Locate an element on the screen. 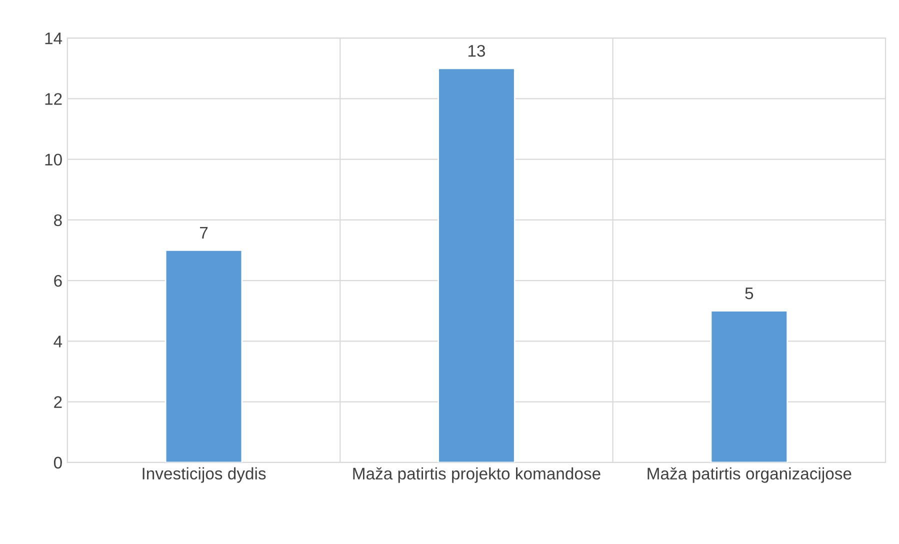  y-tick-label: 12 is located at coordinates (53, 99).